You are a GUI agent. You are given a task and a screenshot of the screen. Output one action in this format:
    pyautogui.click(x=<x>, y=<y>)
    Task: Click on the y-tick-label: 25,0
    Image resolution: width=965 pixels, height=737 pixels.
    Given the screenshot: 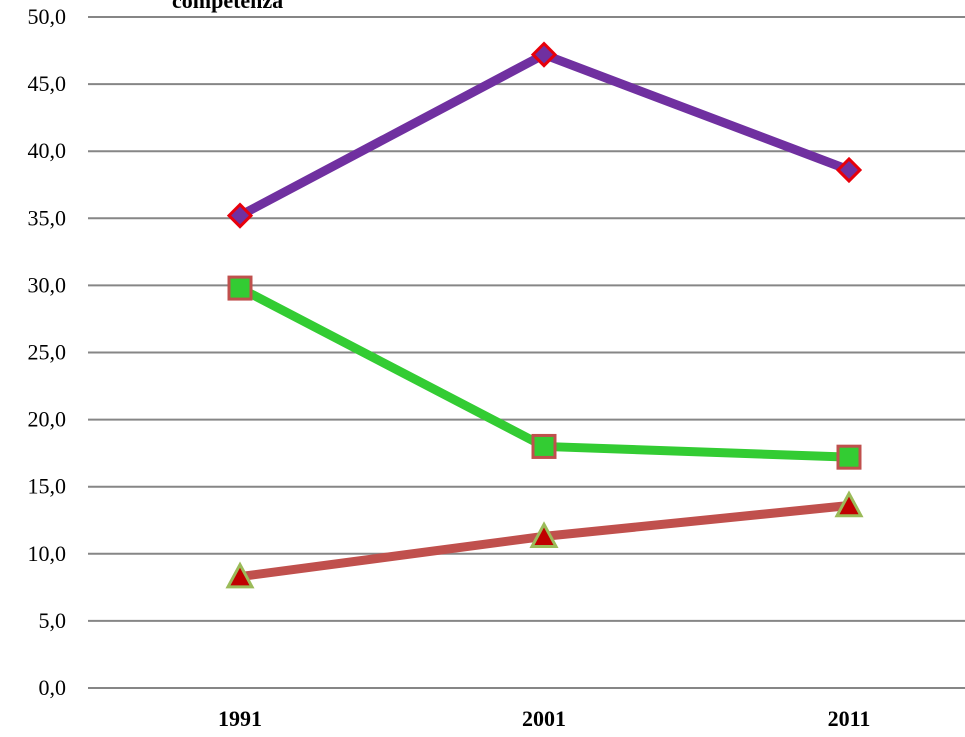 What is the action you would take?
    pyautogui.click(x=47, y=352)
    